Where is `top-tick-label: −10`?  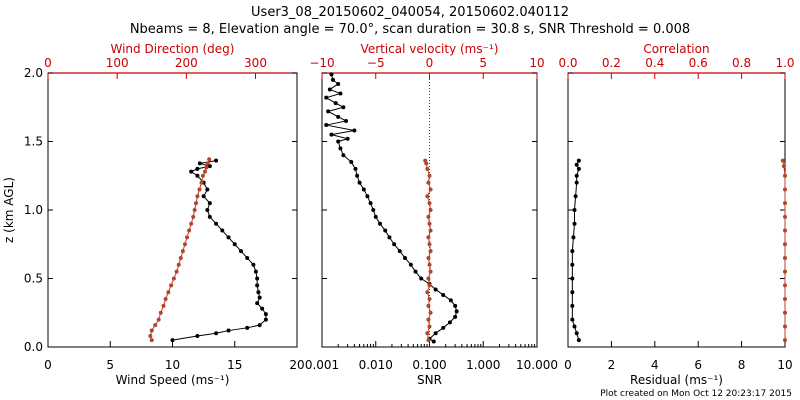
top-tick-label: −10 is located at coordinates (321, 63).